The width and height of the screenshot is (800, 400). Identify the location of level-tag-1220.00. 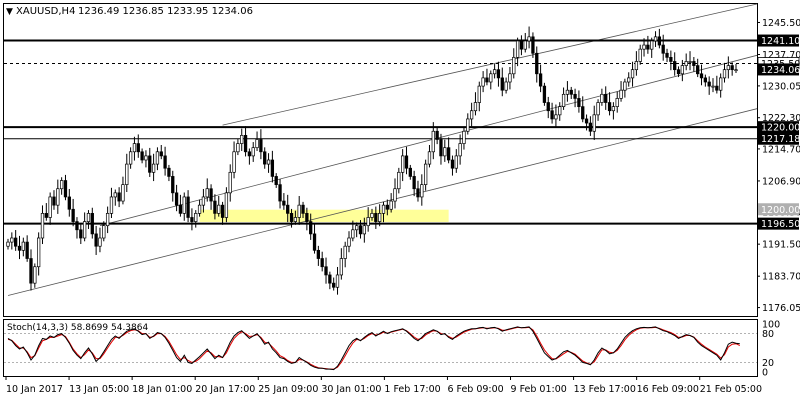
(778, 127).